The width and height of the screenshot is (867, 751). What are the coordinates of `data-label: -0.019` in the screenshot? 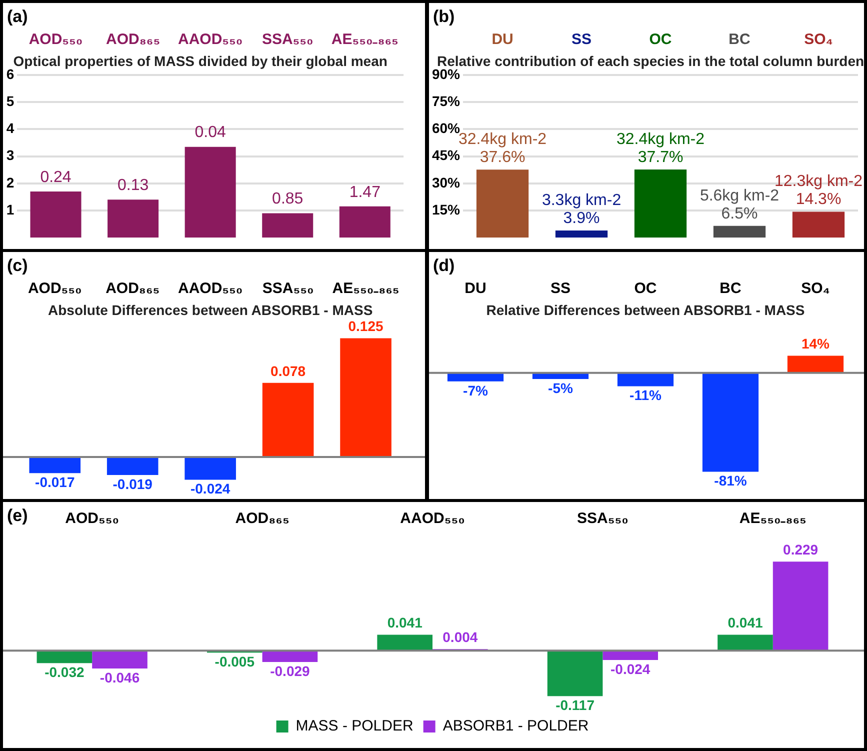 It's located at (132, 484).